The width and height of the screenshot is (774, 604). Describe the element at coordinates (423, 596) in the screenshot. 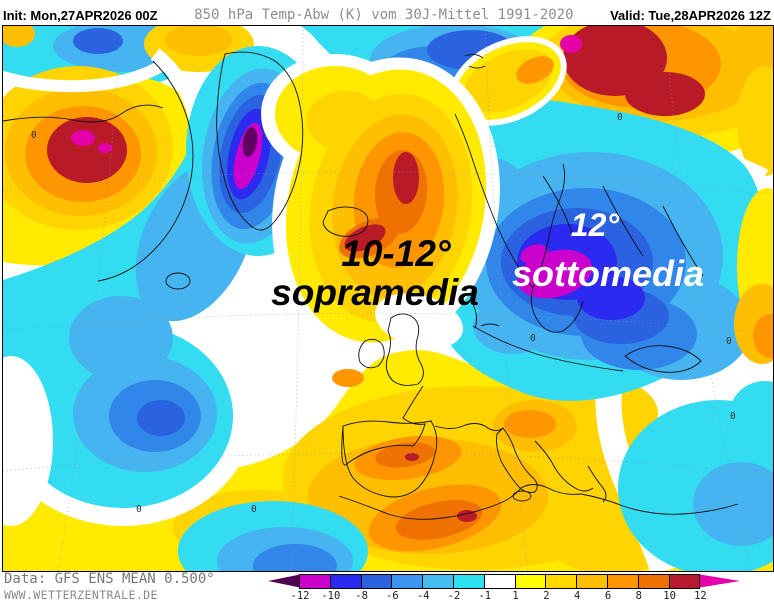

I see `scale-tick-label: -4` at that location.